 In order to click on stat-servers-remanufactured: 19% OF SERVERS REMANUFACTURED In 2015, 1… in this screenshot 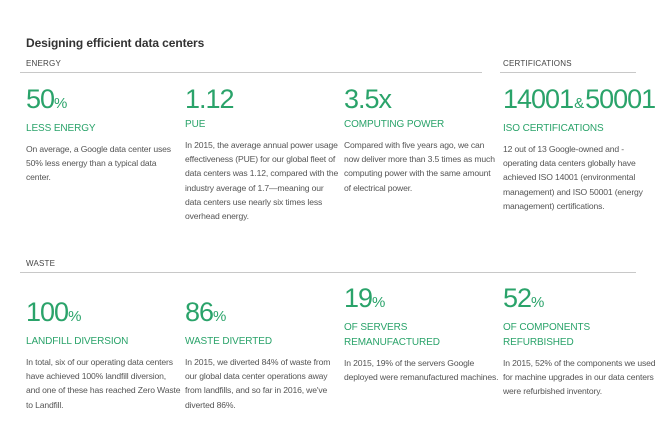, I will do `click(421, 333)`.